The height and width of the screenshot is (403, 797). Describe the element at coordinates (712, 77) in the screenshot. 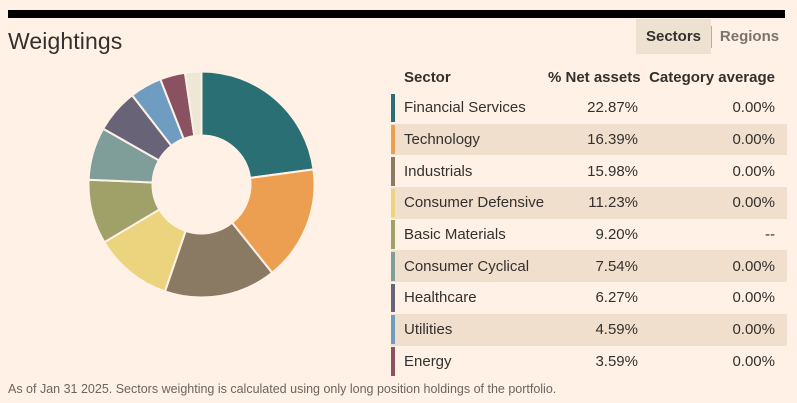

I see `column-header-category-average: Category average` at that location.